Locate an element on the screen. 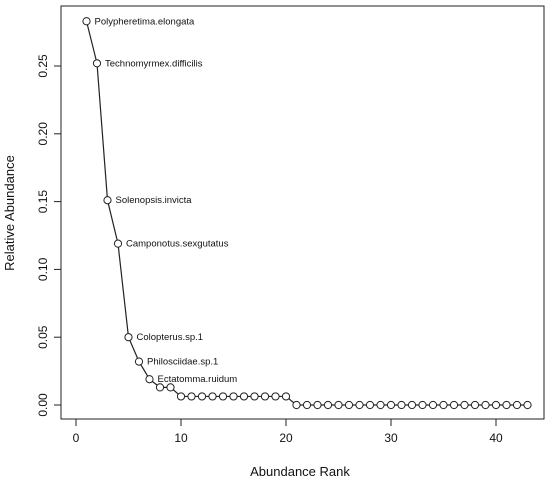 This screenshot has height=487, width=550. y-tick-label: 0.15 is located at coordinates (43, 202).